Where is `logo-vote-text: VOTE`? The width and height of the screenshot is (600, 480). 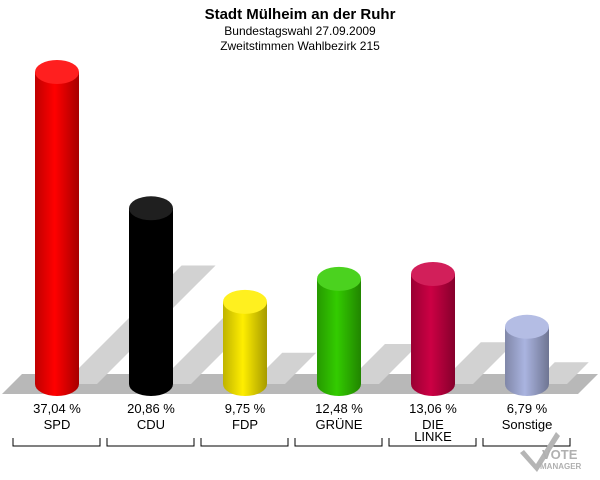
logo-vote-text: VOTE is located at coordinates (560, 454).